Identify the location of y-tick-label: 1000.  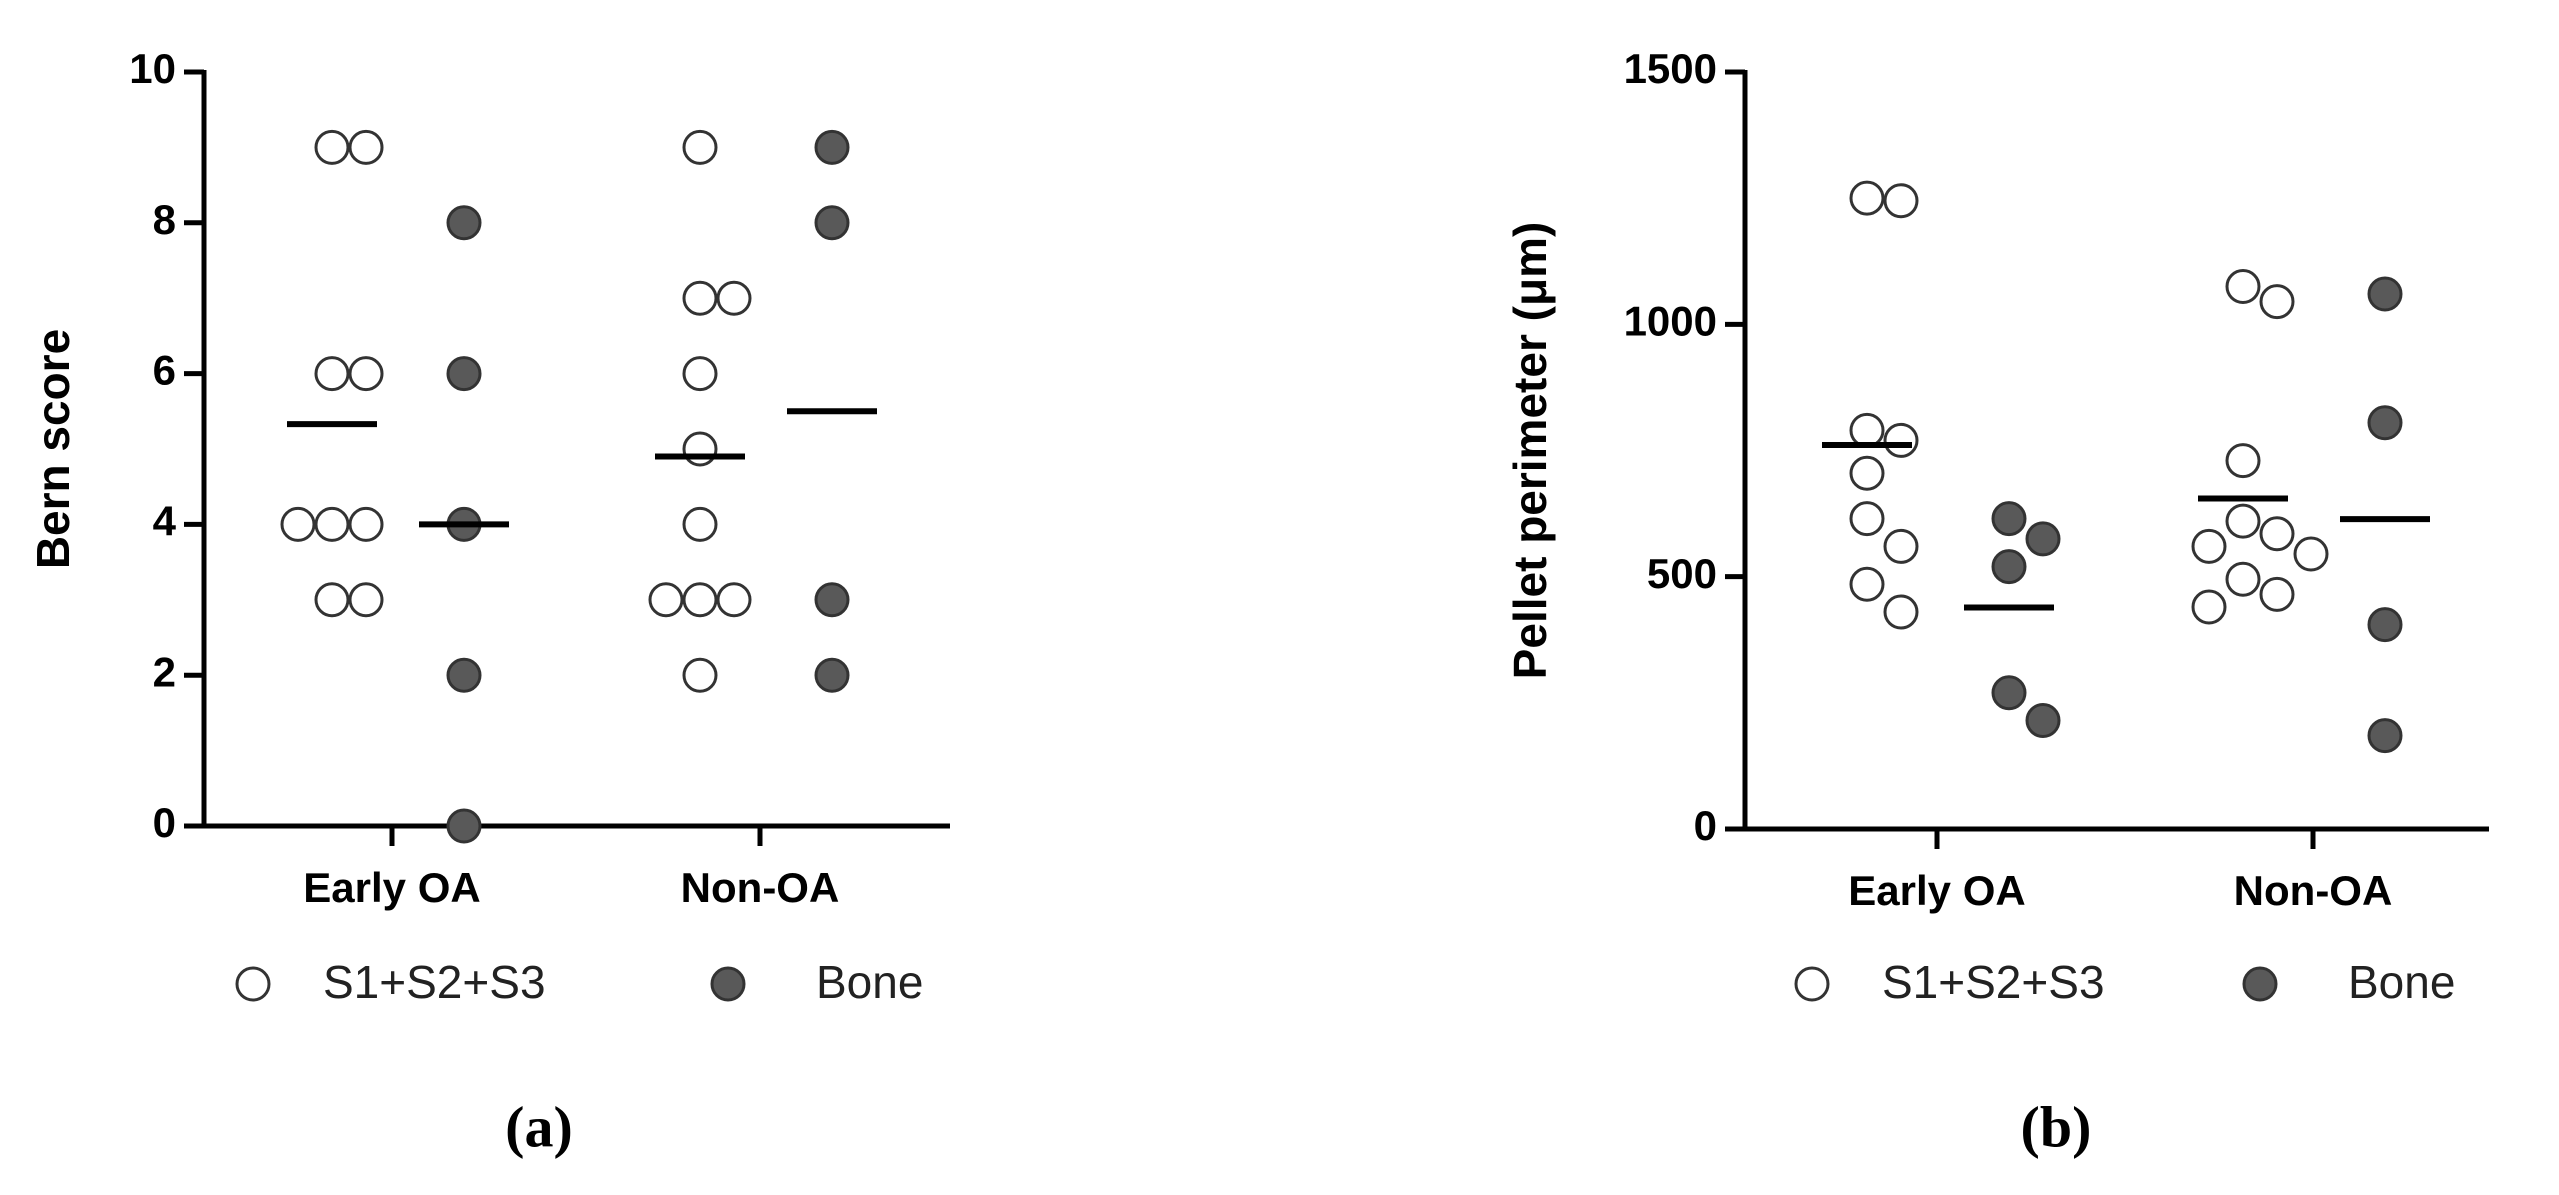
(1670, 320).